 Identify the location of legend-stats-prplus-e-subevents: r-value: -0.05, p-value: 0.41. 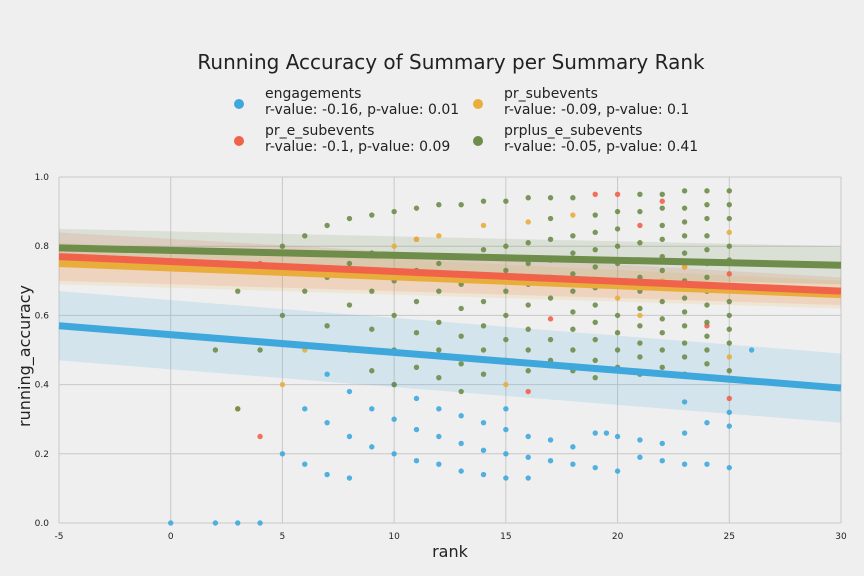
(601, 147).